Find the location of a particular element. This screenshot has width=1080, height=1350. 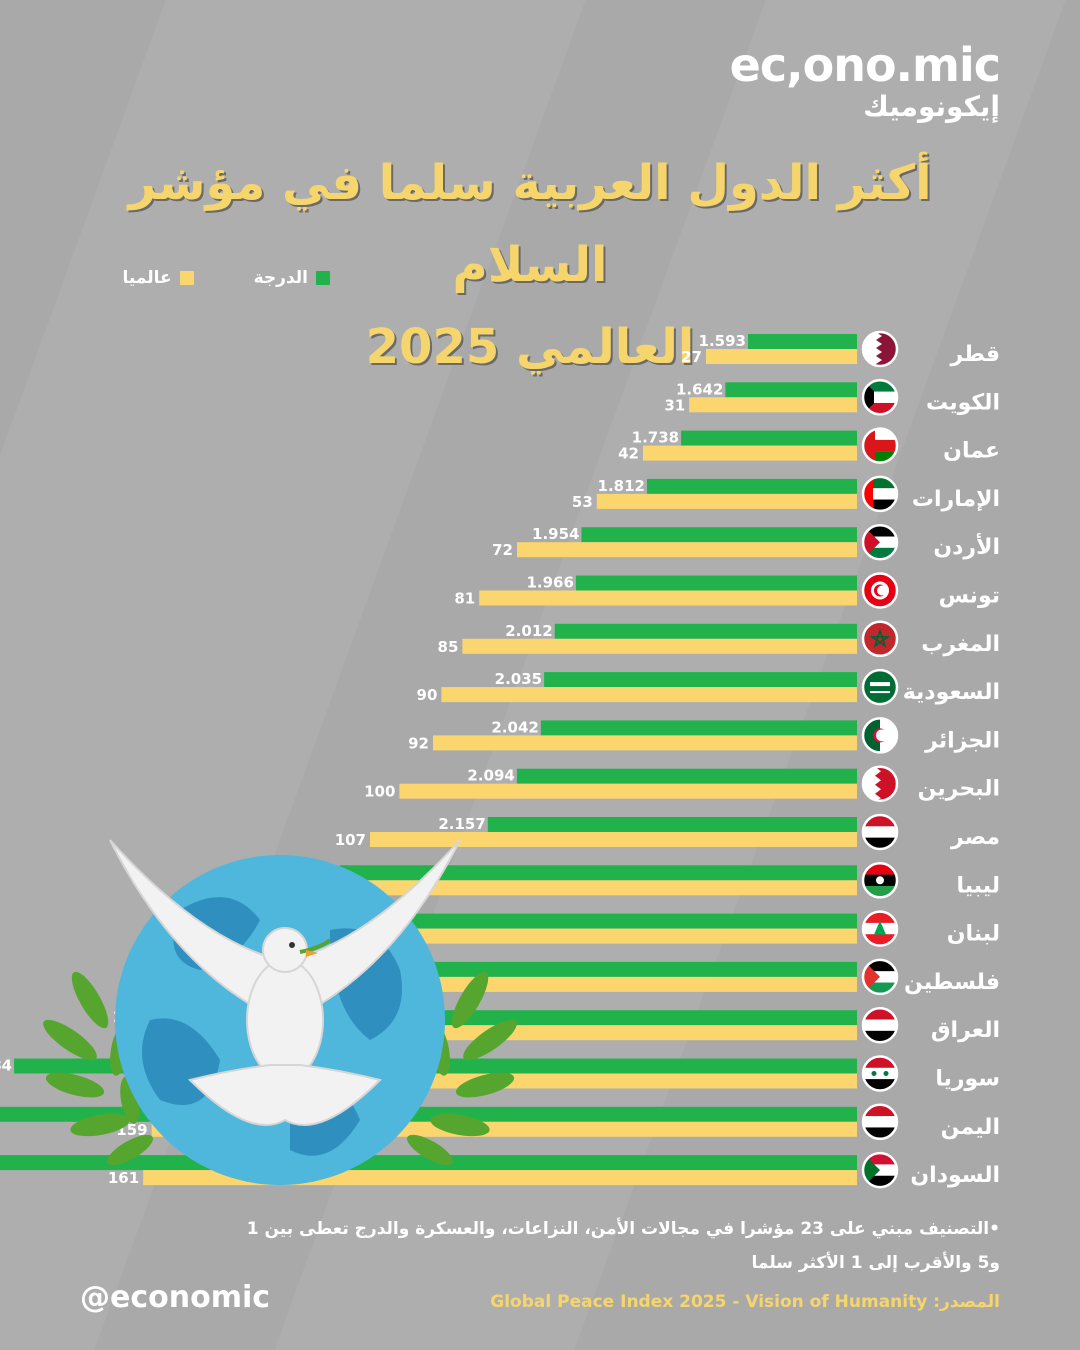

dove is located at coordinates (285, 982).